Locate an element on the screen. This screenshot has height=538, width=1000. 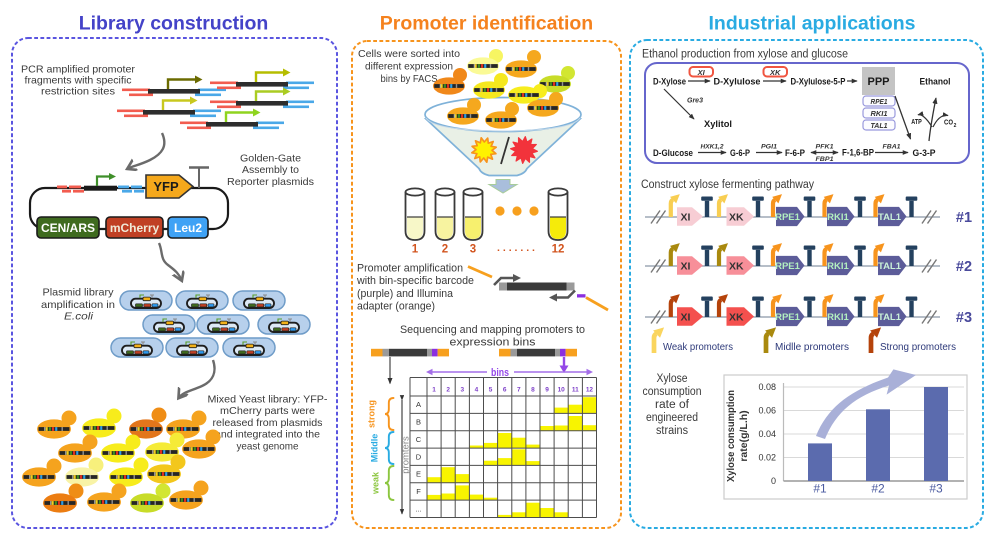
svg-text: 11 is located at coordinates (575, 390).